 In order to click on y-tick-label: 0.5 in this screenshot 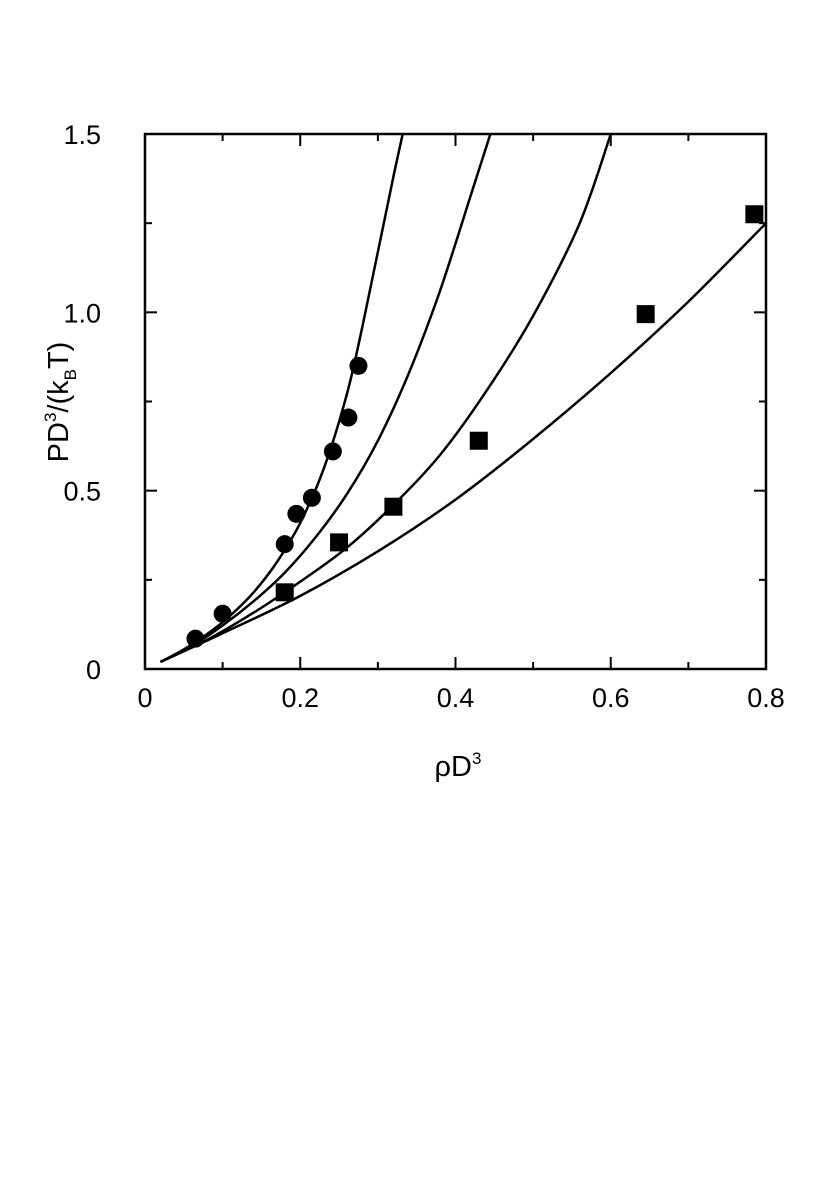, I will do `click(82, 492)`.